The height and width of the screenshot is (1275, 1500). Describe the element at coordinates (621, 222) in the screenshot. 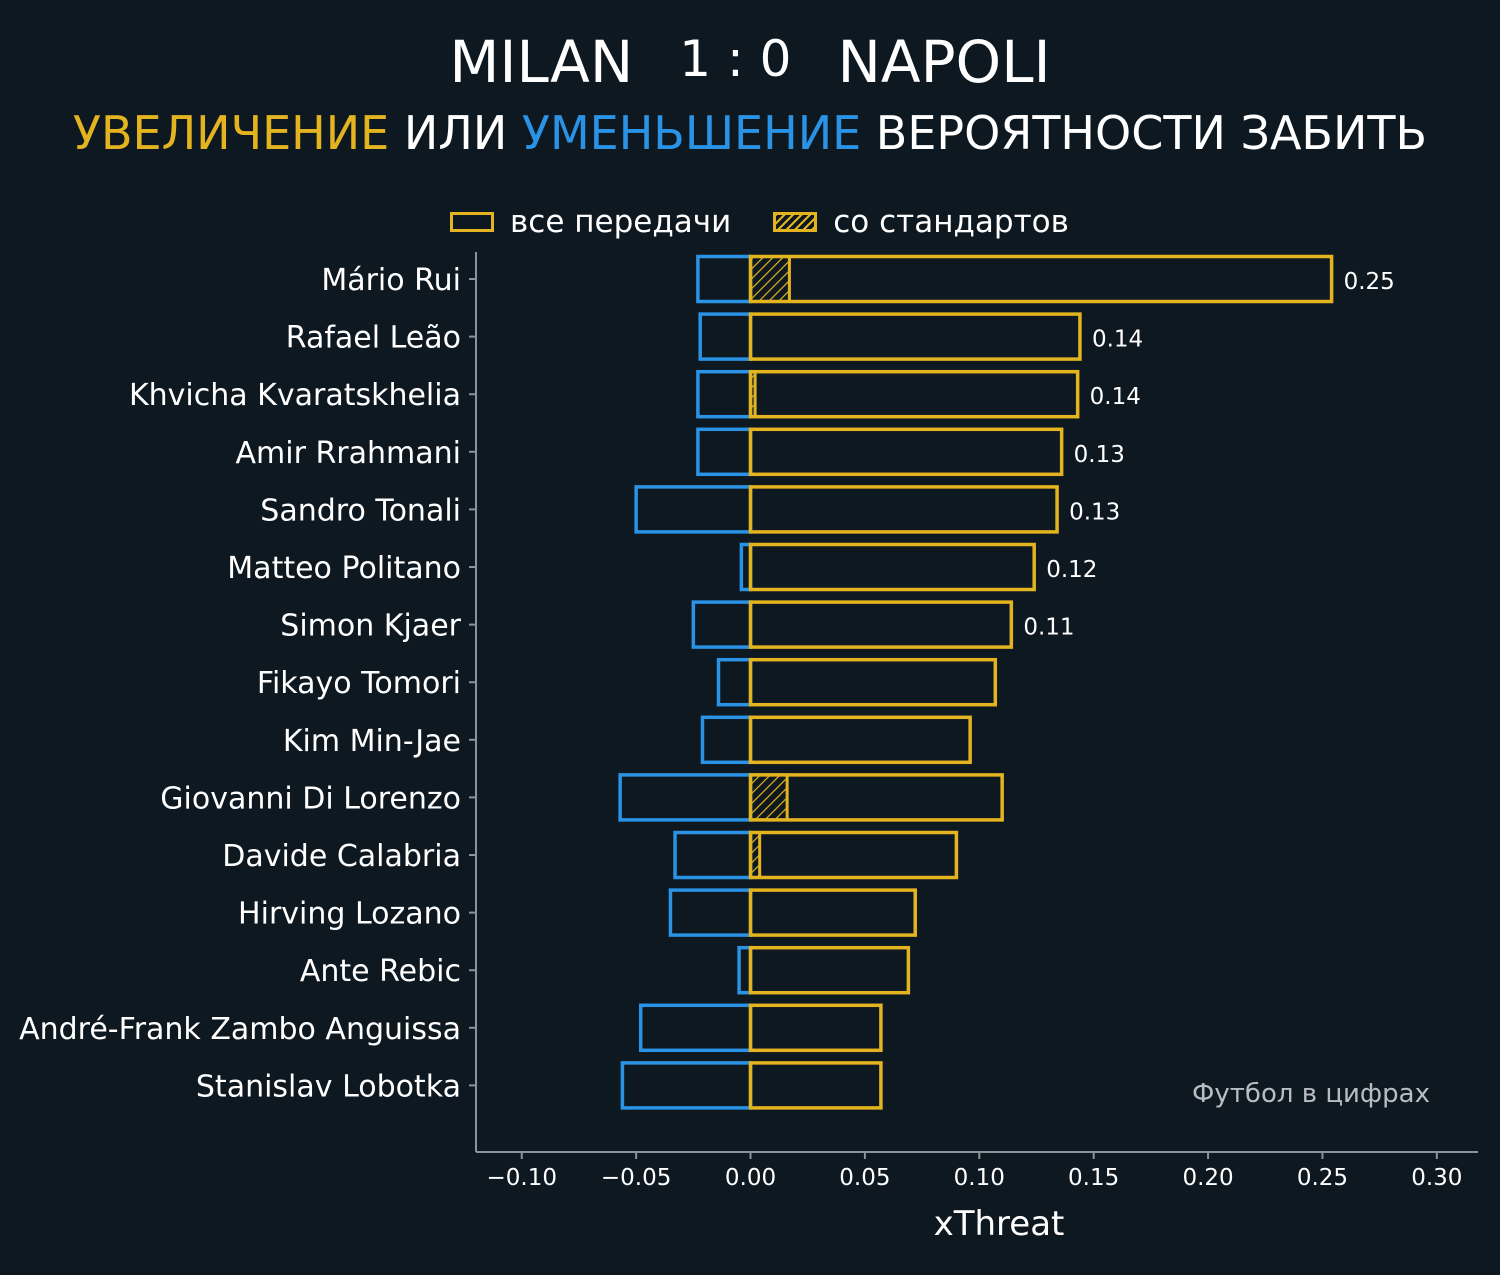

I see `legend-label-all-passes: все передачи` at that location.